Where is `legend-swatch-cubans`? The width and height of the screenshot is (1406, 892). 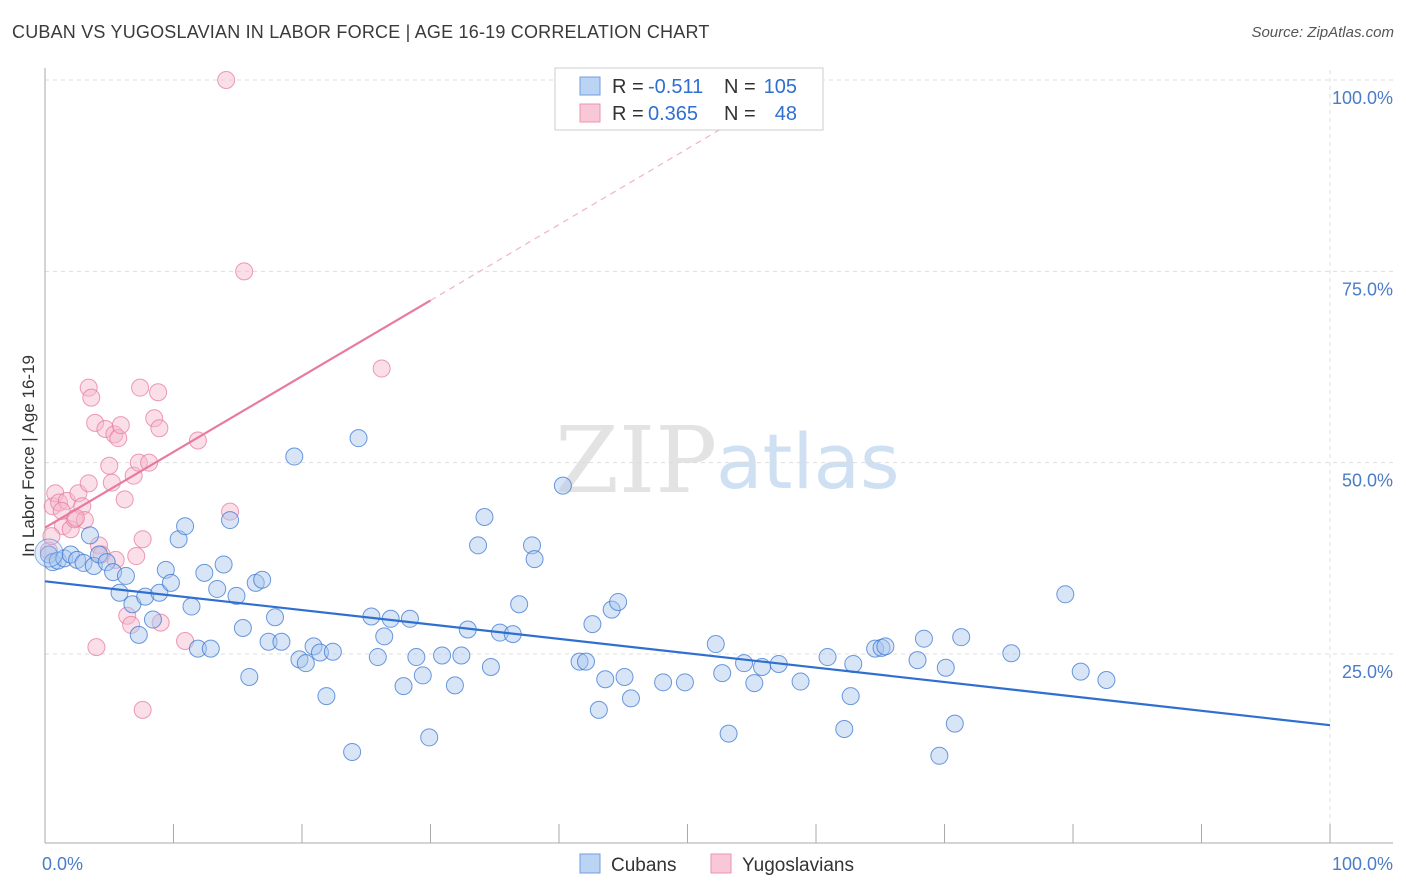 legend-swatch-cubans is located at coordinates (590, 86).